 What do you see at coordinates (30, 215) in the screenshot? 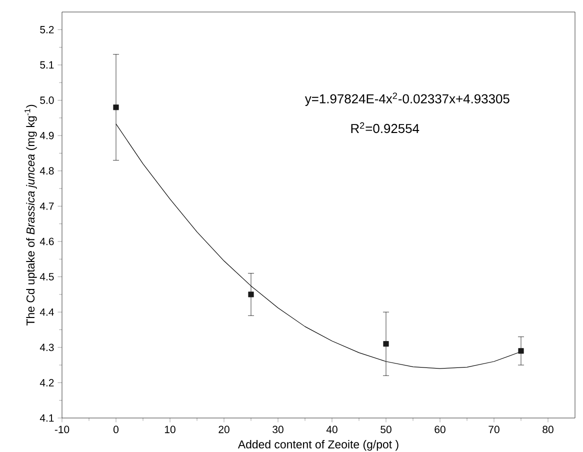
I see `y-axis-title: The Cd uptake of Brassica juncea (mg kg$^{-1}$)` at bounding box center [30, 215].